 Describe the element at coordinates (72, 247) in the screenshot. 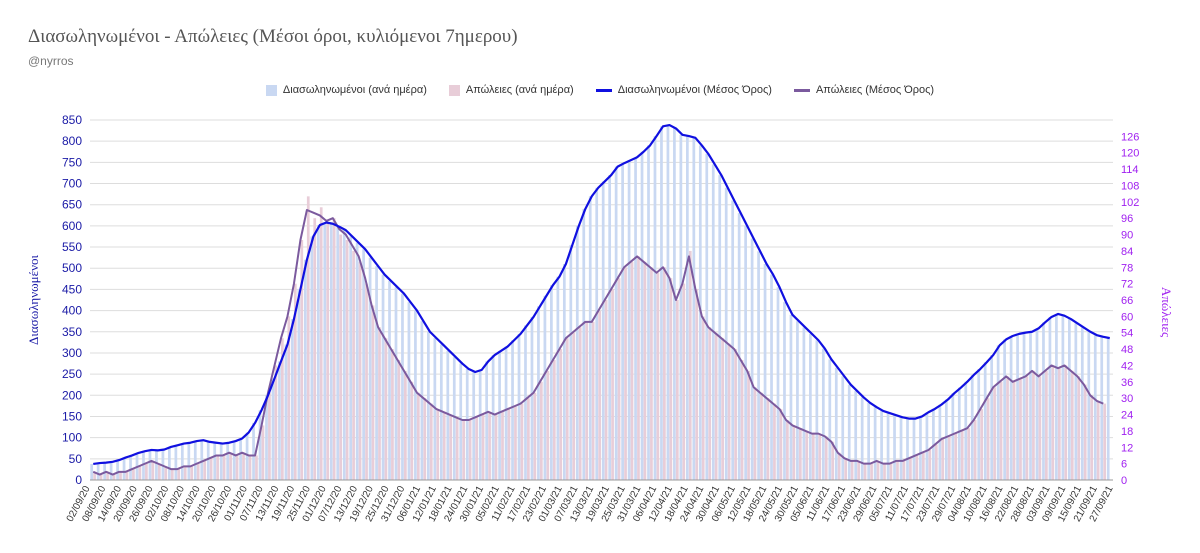

I see `y-tick-left-11: 550` at that location.